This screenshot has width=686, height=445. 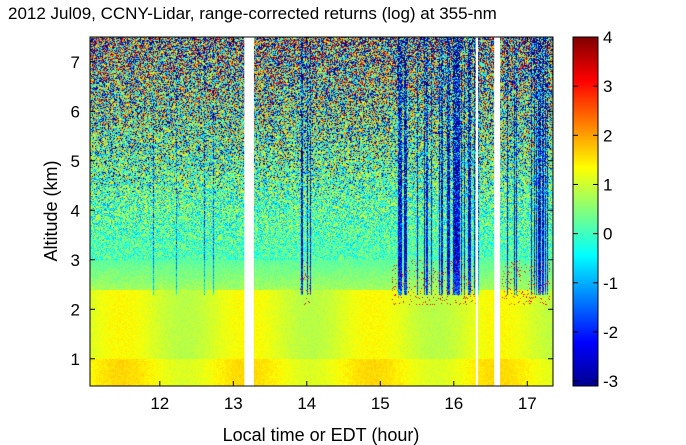 What do you see at coordinates (607, 234) in the screenshot?
I see `colorbar-tick-label: 0` at bounding box center [607, 234].